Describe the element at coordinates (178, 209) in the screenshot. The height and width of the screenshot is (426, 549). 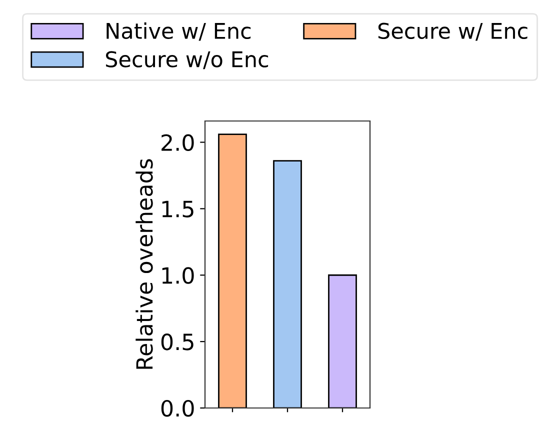
I see `y-tick-label: 1.5` at that location.